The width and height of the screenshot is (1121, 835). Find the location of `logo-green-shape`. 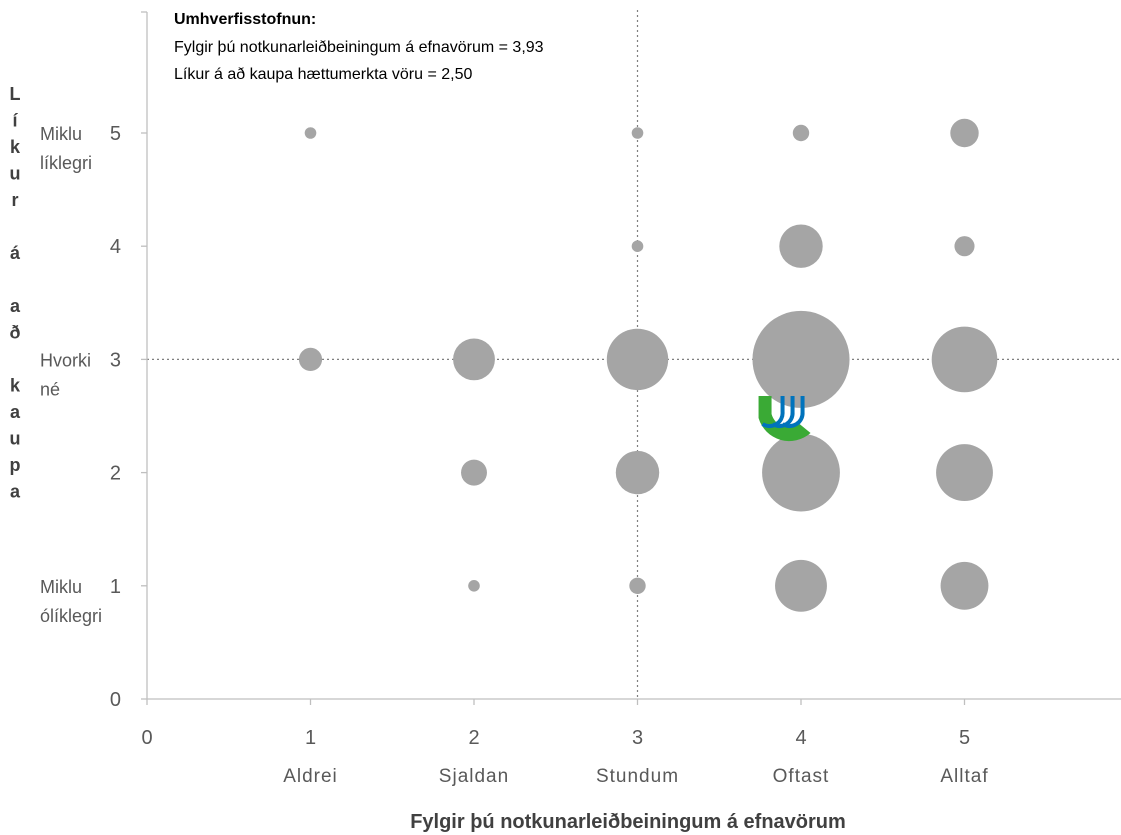

logo-green-shape is located at coordinates (784, 419).